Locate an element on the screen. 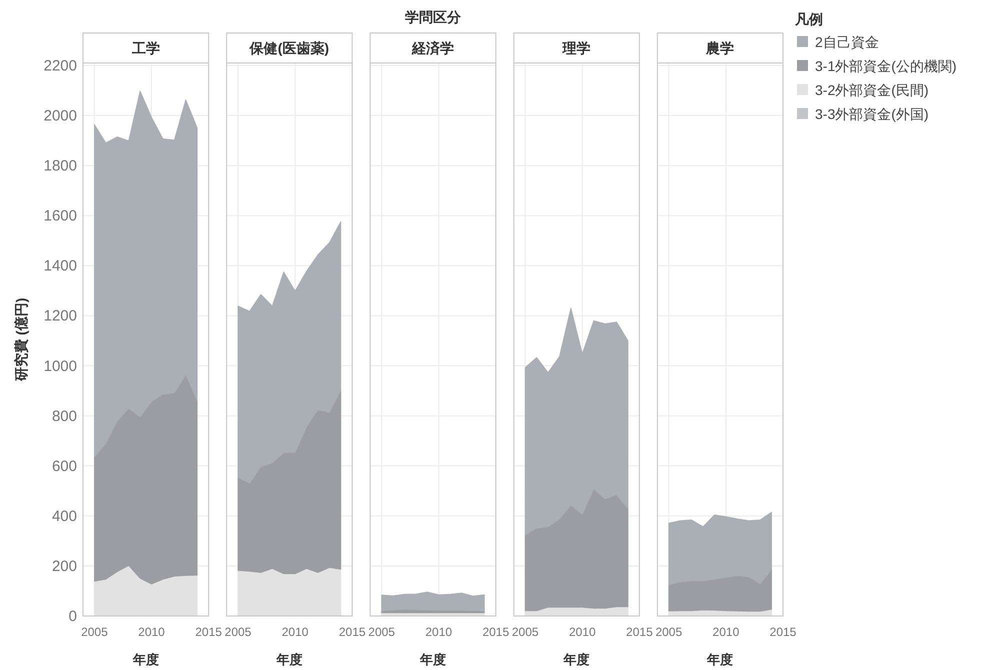  legend-label: 3-2外部資金(民間) is located at coordinates (872, 90).